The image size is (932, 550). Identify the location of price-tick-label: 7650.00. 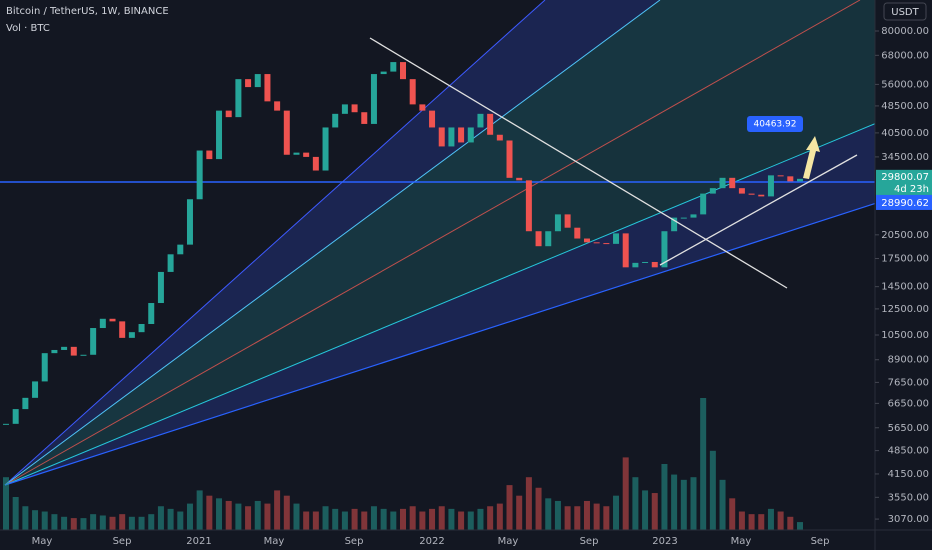
(908, 382).